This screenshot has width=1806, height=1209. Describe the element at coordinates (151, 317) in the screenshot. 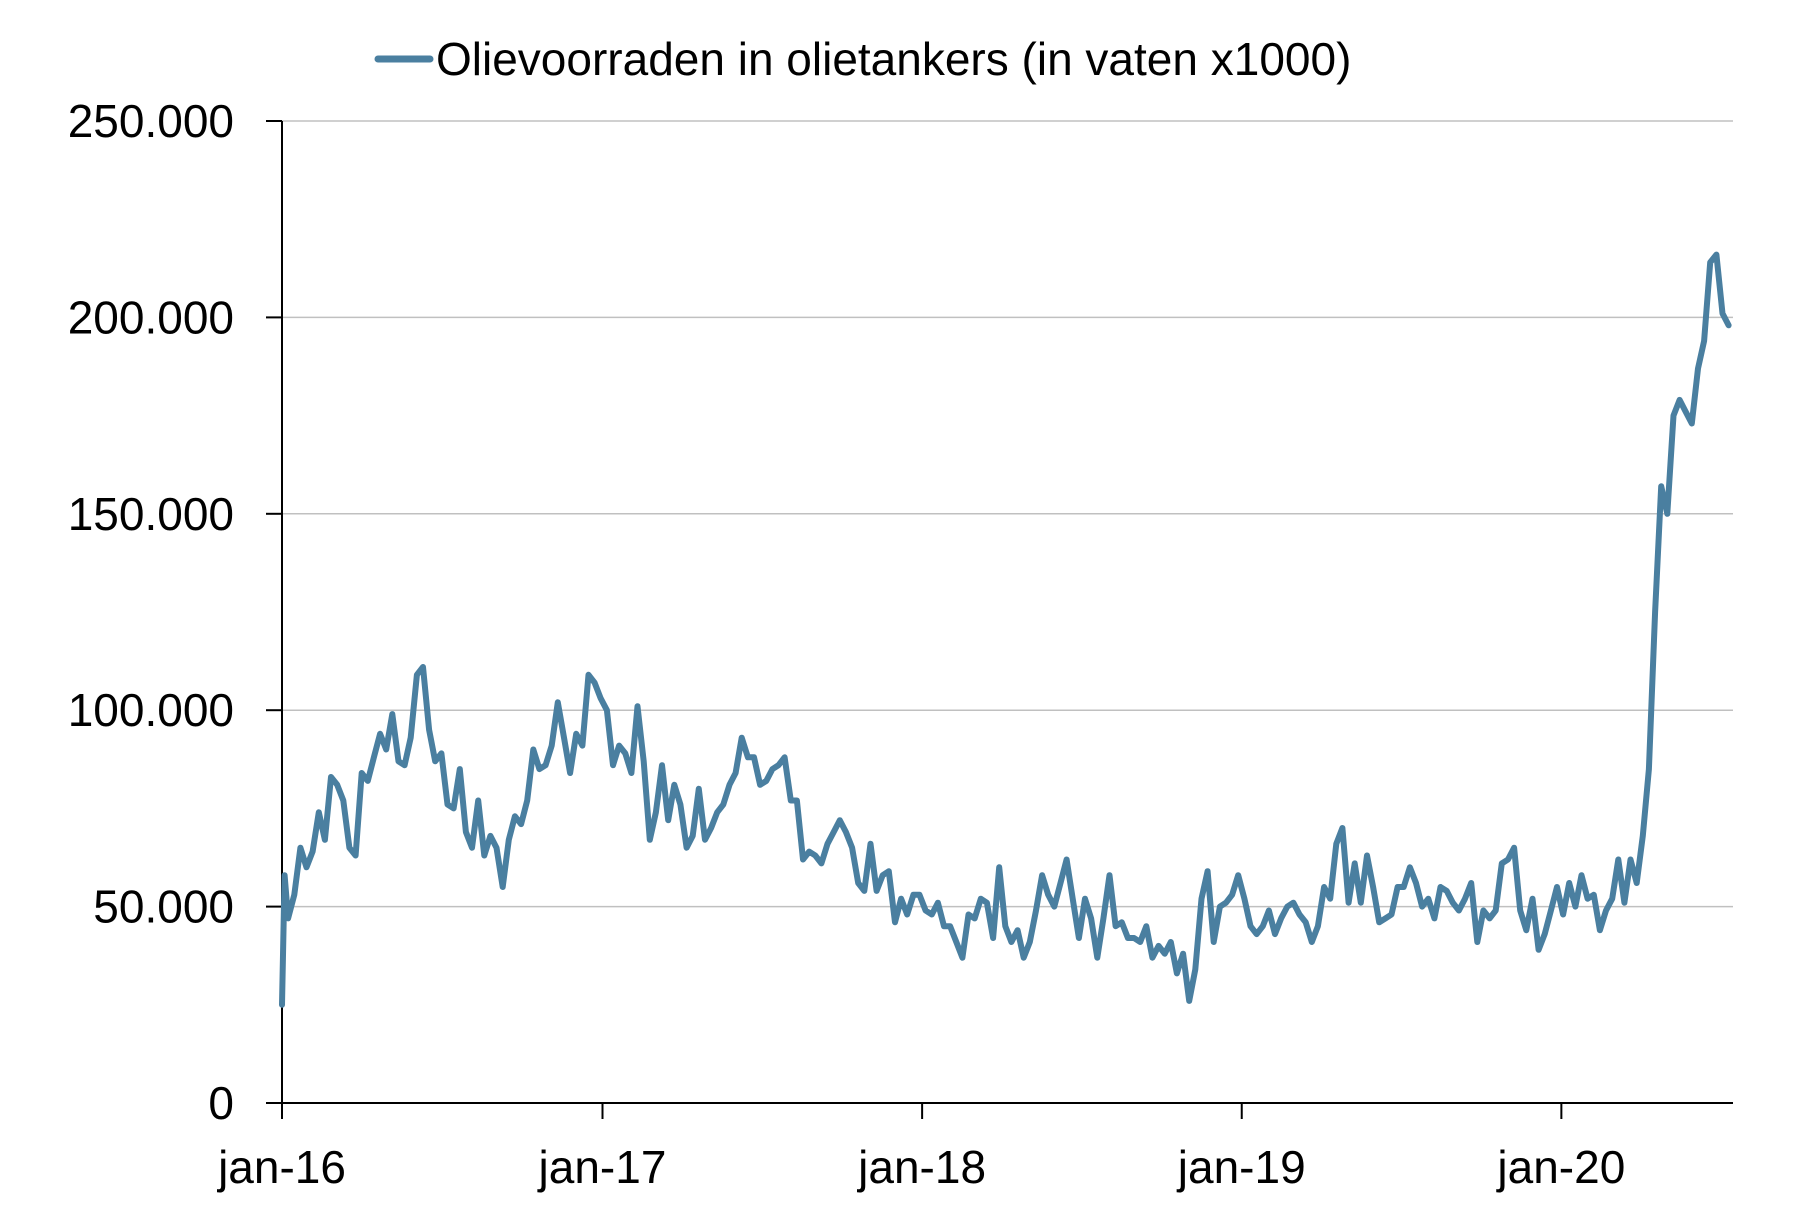

I see `y-tick-label: 200.000` at that location.